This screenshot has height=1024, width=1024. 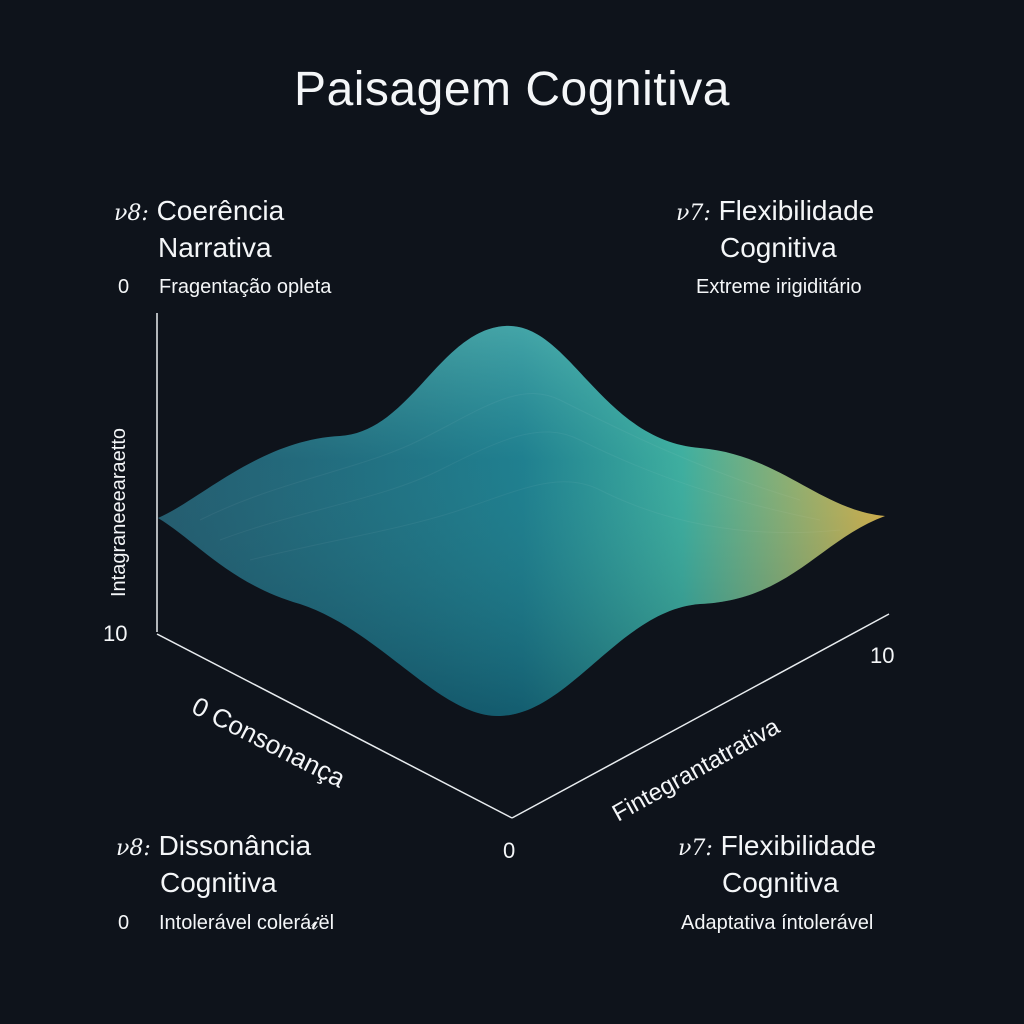 I want to click on bottom-right-code: ν7:, so click(x=695, y=848).